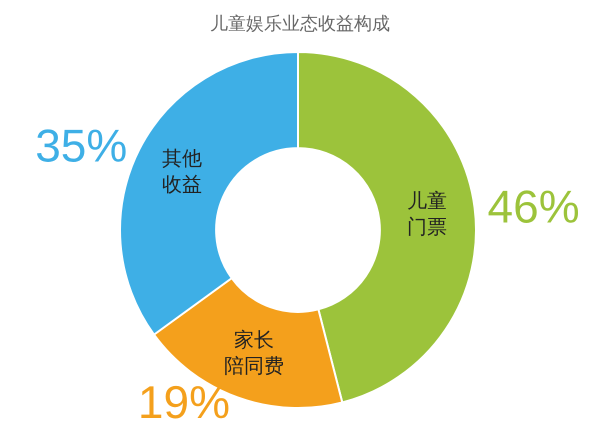  Describe the element at coordinates (184, 402) in the screenshot. I see `data-label: 19%` at that location.